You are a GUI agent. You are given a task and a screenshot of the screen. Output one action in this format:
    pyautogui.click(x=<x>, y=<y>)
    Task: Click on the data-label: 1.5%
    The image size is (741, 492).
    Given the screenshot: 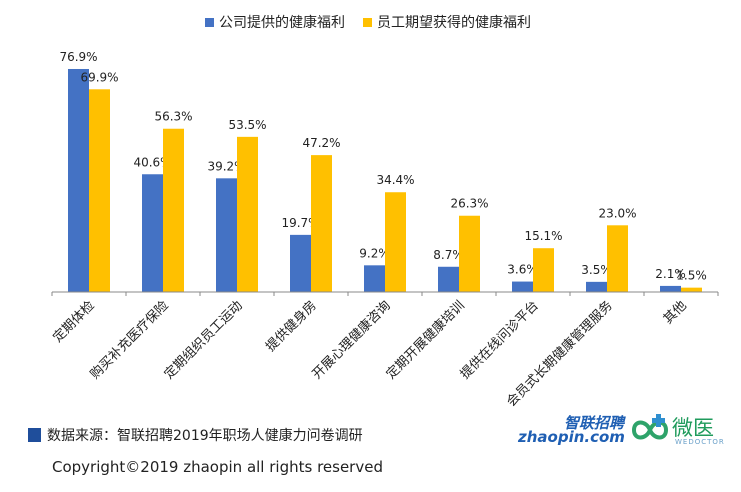 What is the action you would take?
    pyautogui.click(x=691, y=276)
    